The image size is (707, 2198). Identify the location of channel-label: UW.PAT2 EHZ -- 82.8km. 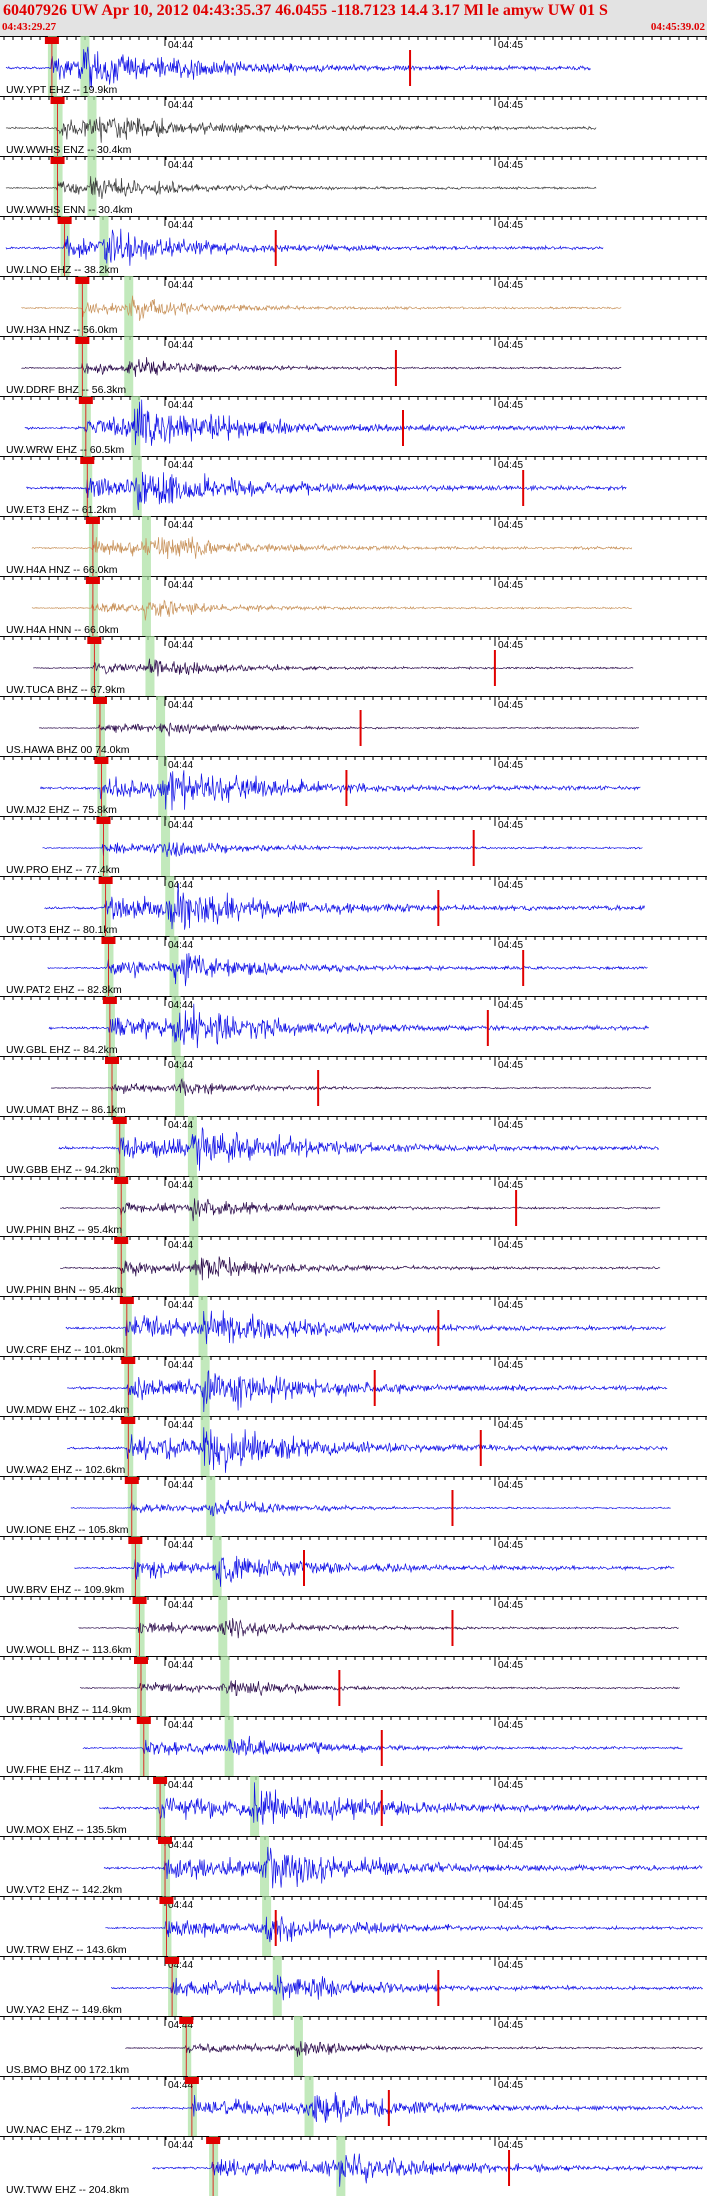
(64, 990).